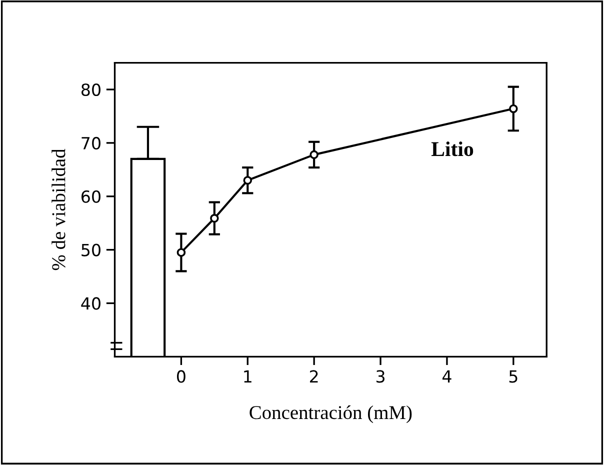 This screenshot has height=465, width=604. What do you see at coordinates (331, 414) in the screenshot?
I see `x-axis-title: Concentración (mM)` at bounding box center [331, 414].